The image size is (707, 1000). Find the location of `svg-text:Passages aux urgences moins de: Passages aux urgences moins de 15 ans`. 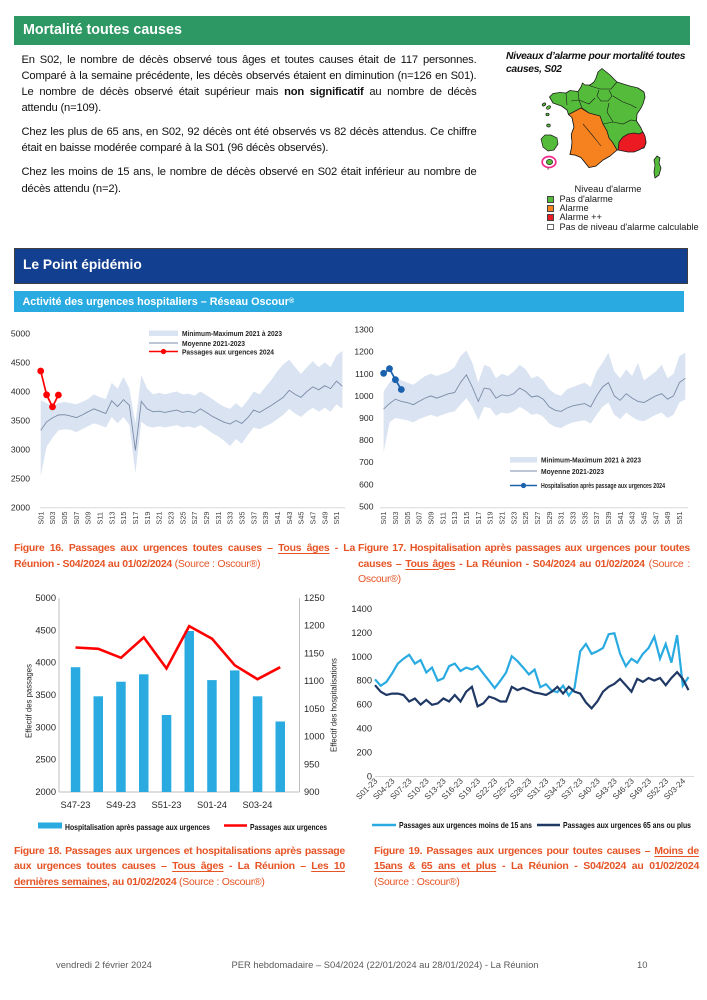

svg-text:Passages aux urgences moins de: Passages aux urgences moins de 15 ans is located at coordinates (465, 825).